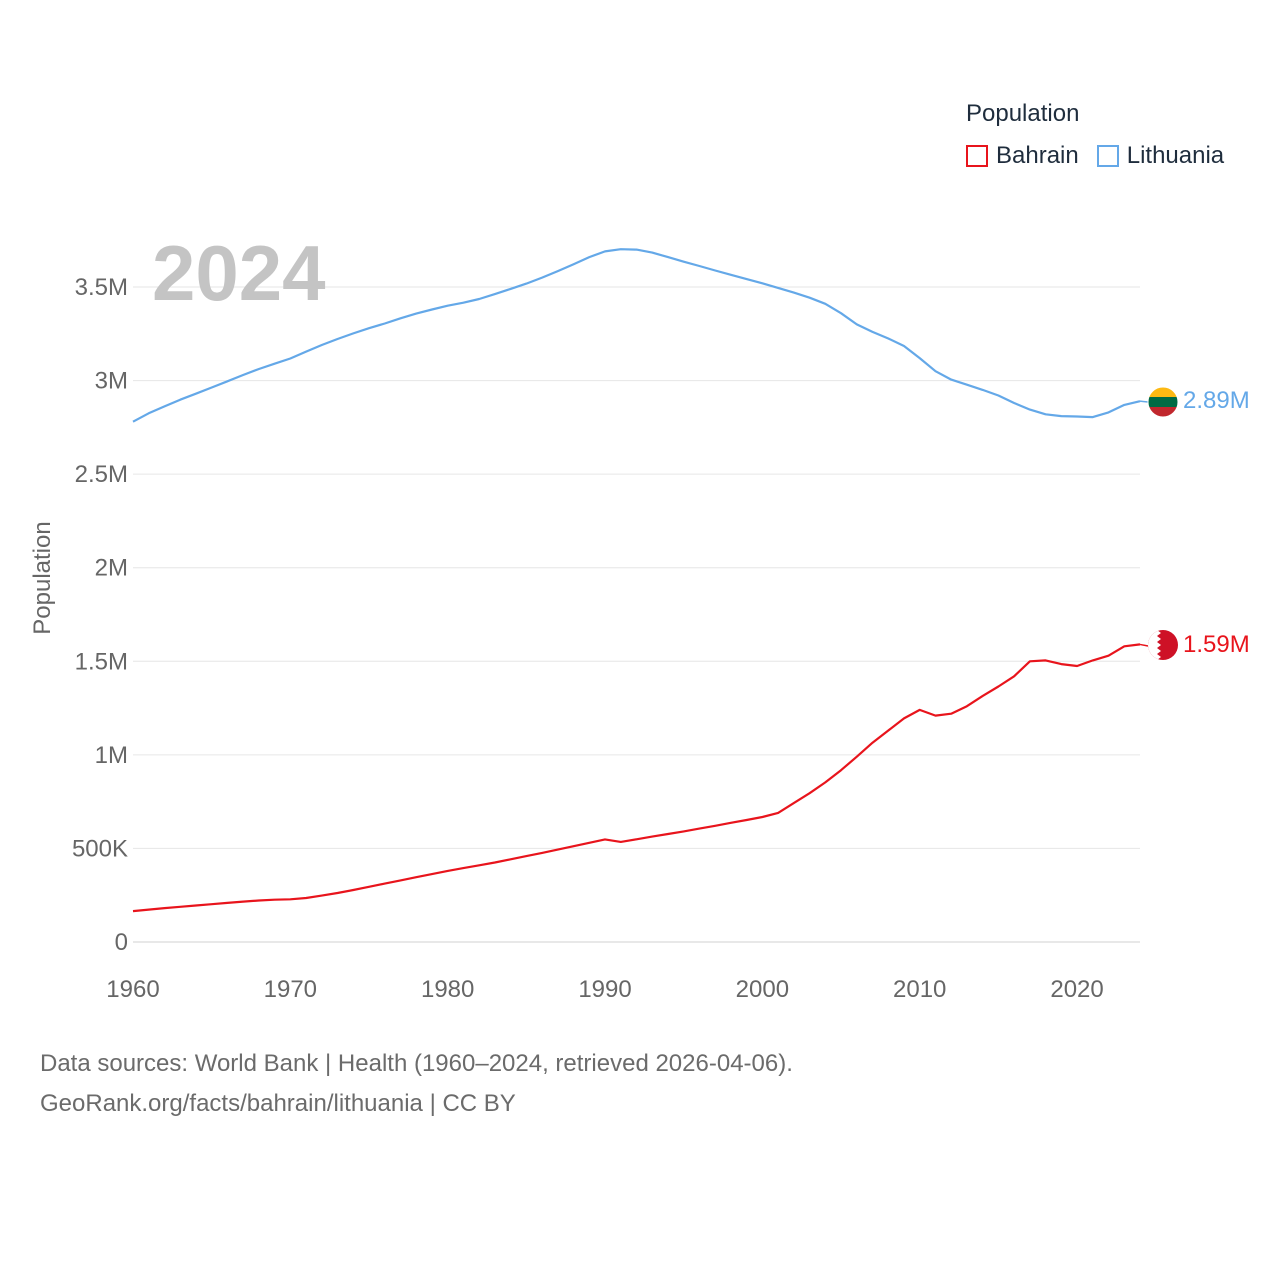 This screenshot has height=1280, width=1280. I want to click on series-end-labels: 2.89M 1.59M, so click(1216, 522).